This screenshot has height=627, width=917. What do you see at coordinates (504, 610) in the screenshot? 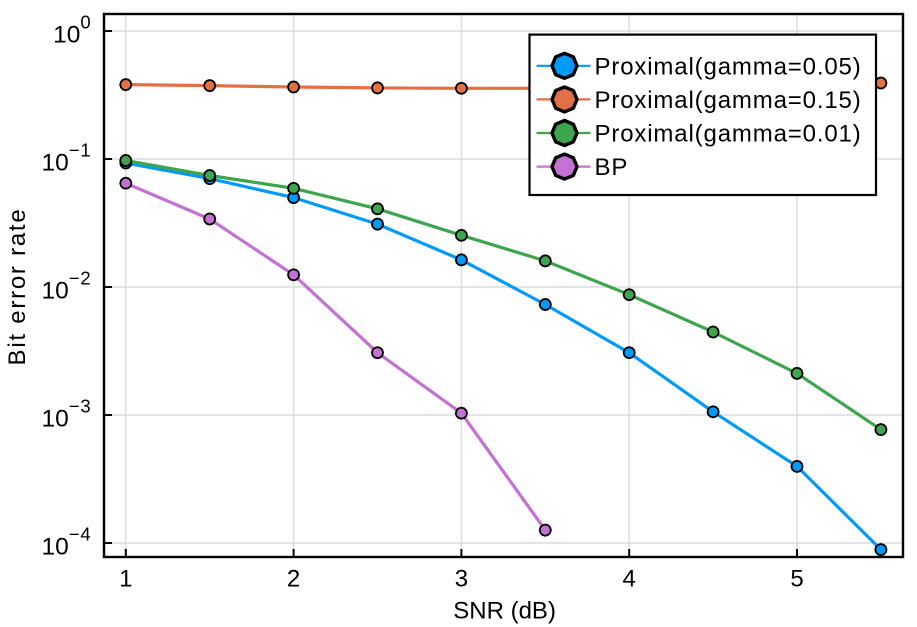
I see `svg-text: SNR (dB)` at bounding box center [504, 610].